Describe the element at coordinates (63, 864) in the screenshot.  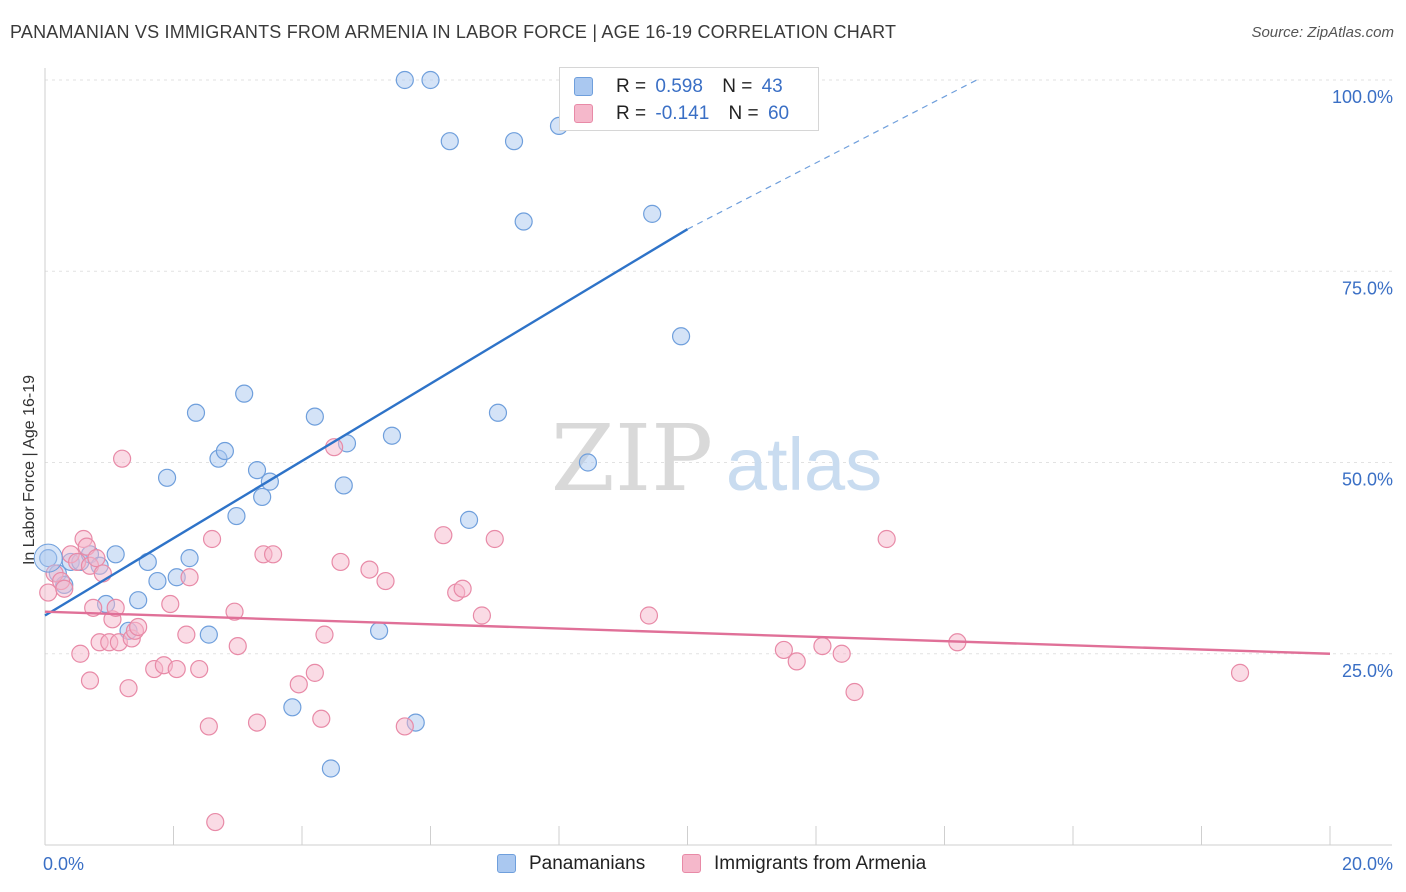
I see `x-tick-label: 0.0%` at that location.